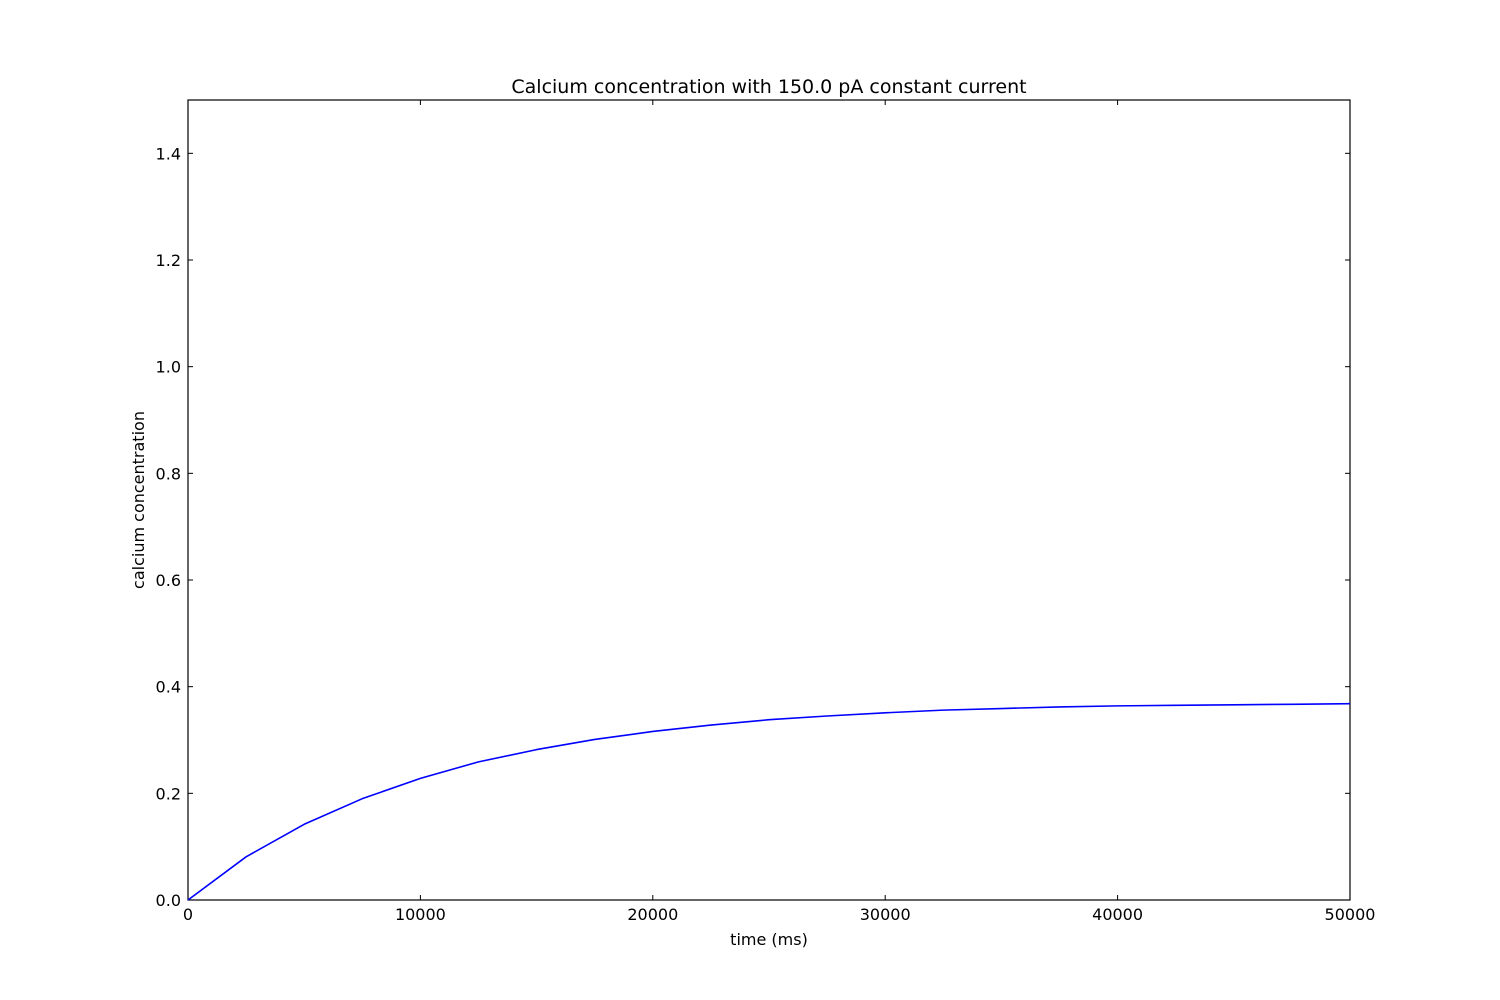 This screenshot has height=1000, width=1500. I want to click on y-tick-label: 0.2, so click(168, 793).